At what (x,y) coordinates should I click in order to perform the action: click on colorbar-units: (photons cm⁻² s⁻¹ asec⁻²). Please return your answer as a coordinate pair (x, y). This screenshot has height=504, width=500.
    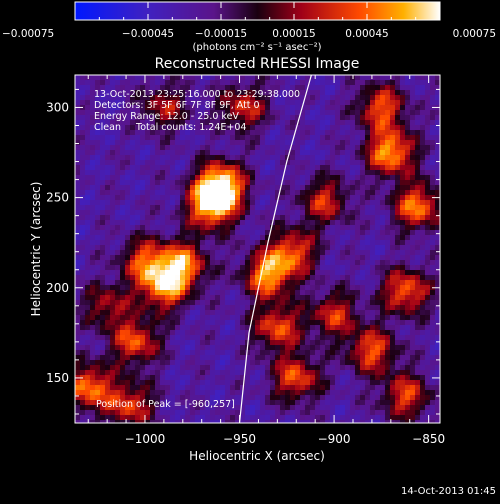
    Looking at the image, I should click on (256, 47).